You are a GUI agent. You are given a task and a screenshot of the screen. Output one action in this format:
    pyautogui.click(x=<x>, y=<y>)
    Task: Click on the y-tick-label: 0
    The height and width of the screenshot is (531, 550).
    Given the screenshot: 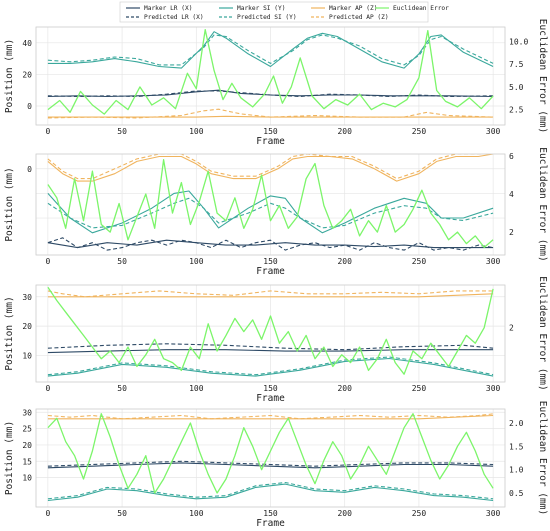 What is the action you would take?
    pyautogui.click(x=29, y=169)
    